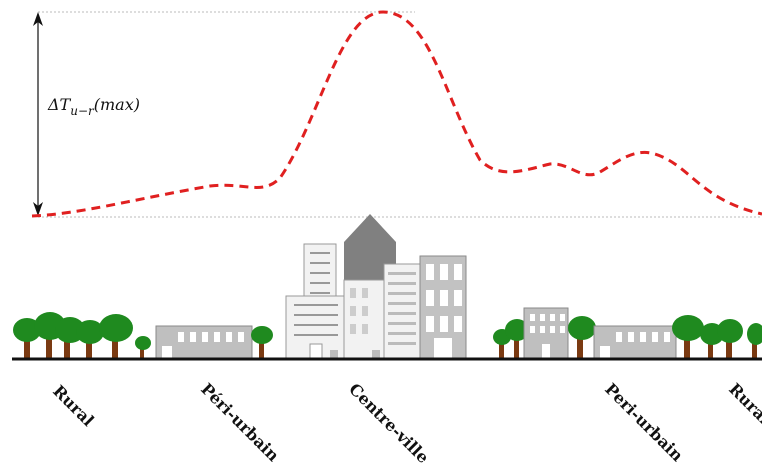  I want to click on tree-cluster-right-c, so click(717, 336).